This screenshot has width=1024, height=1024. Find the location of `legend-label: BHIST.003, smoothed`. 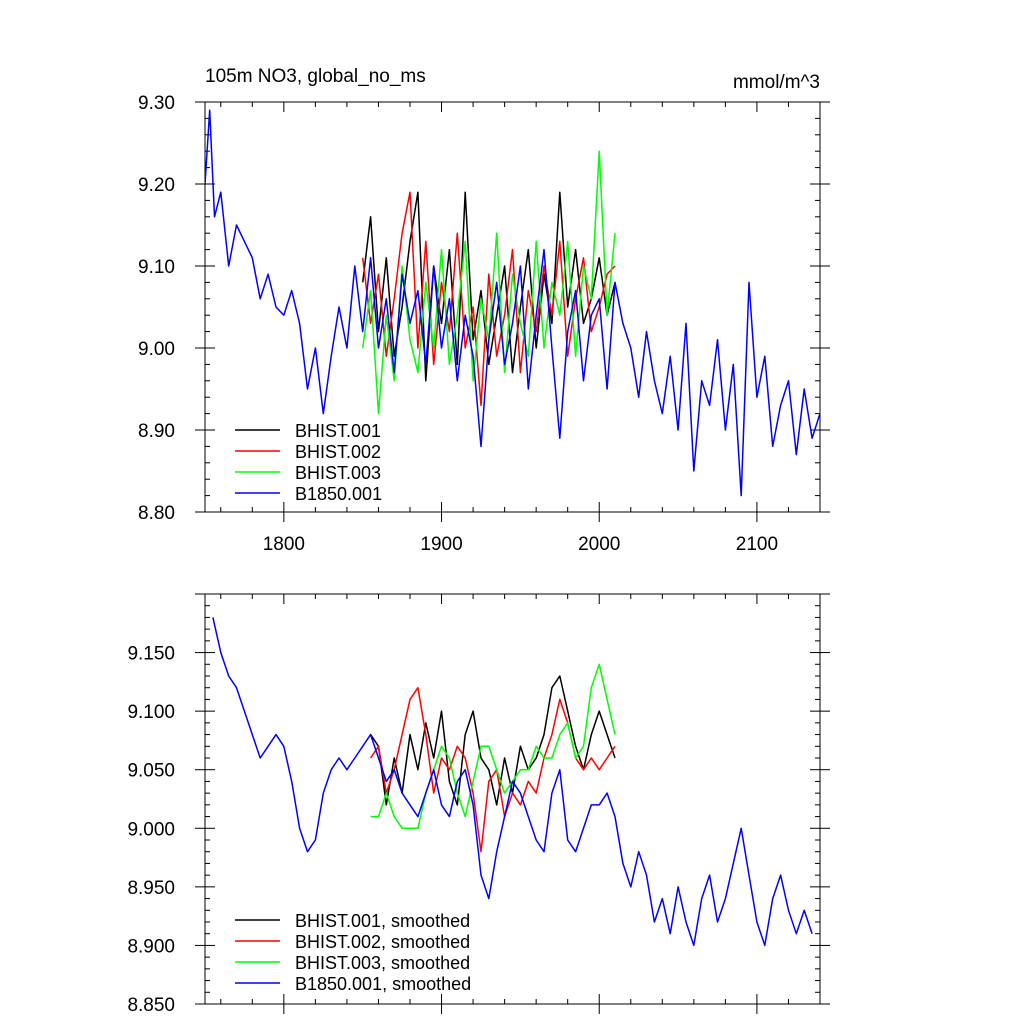

legend-label: BHIST.003, smoothed is located at coordinates (382, 963).